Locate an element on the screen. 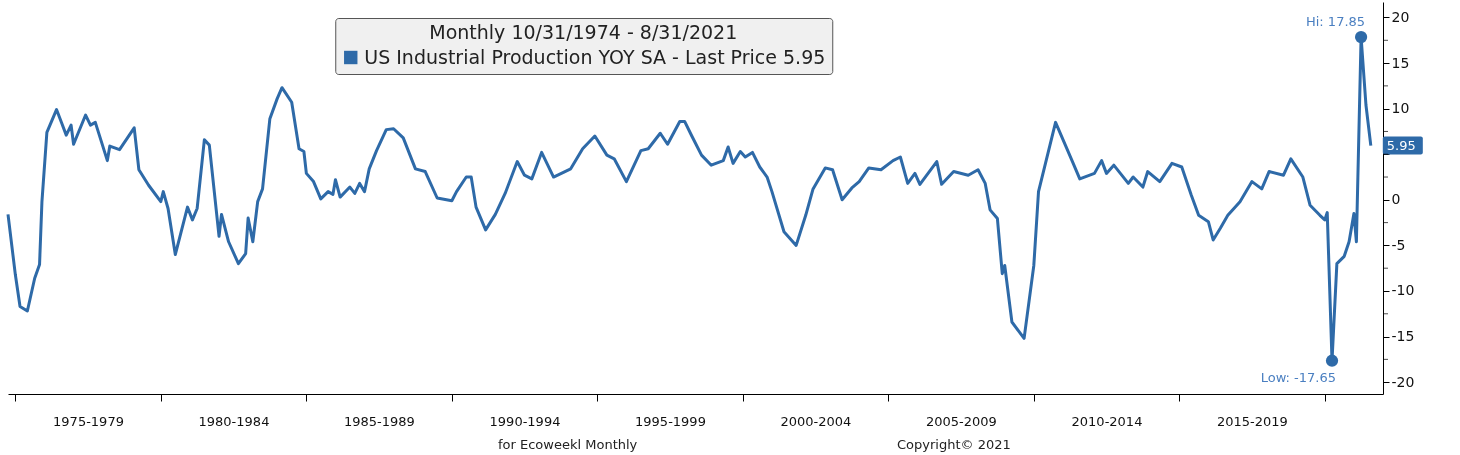  x-tick-label: 2005-2009 is located at coordinates (961, 421).